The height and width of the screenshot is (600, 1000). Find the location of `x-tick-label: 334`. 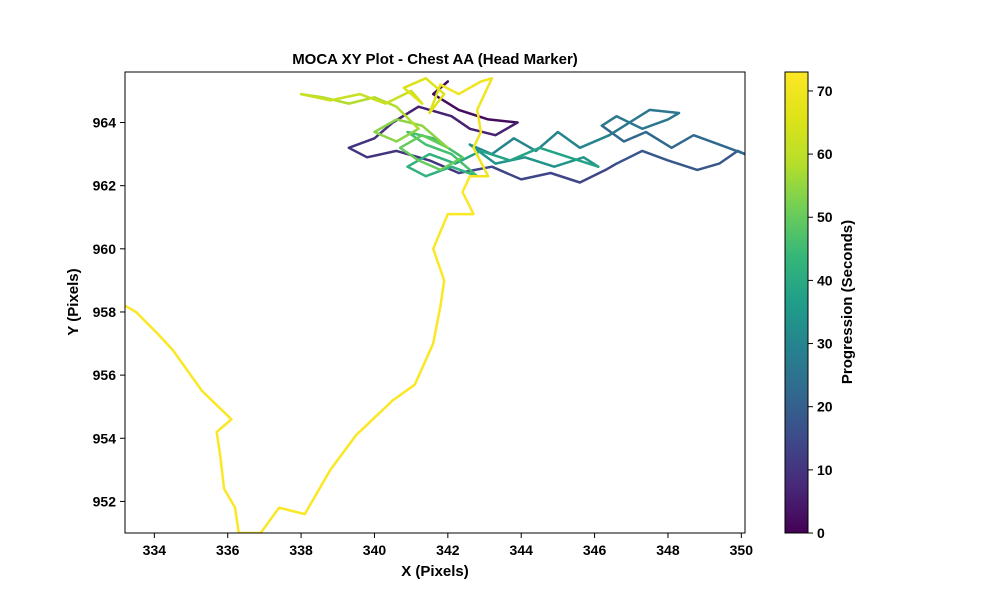

x-tick-label: 334 is located at coordinates (155, 550).